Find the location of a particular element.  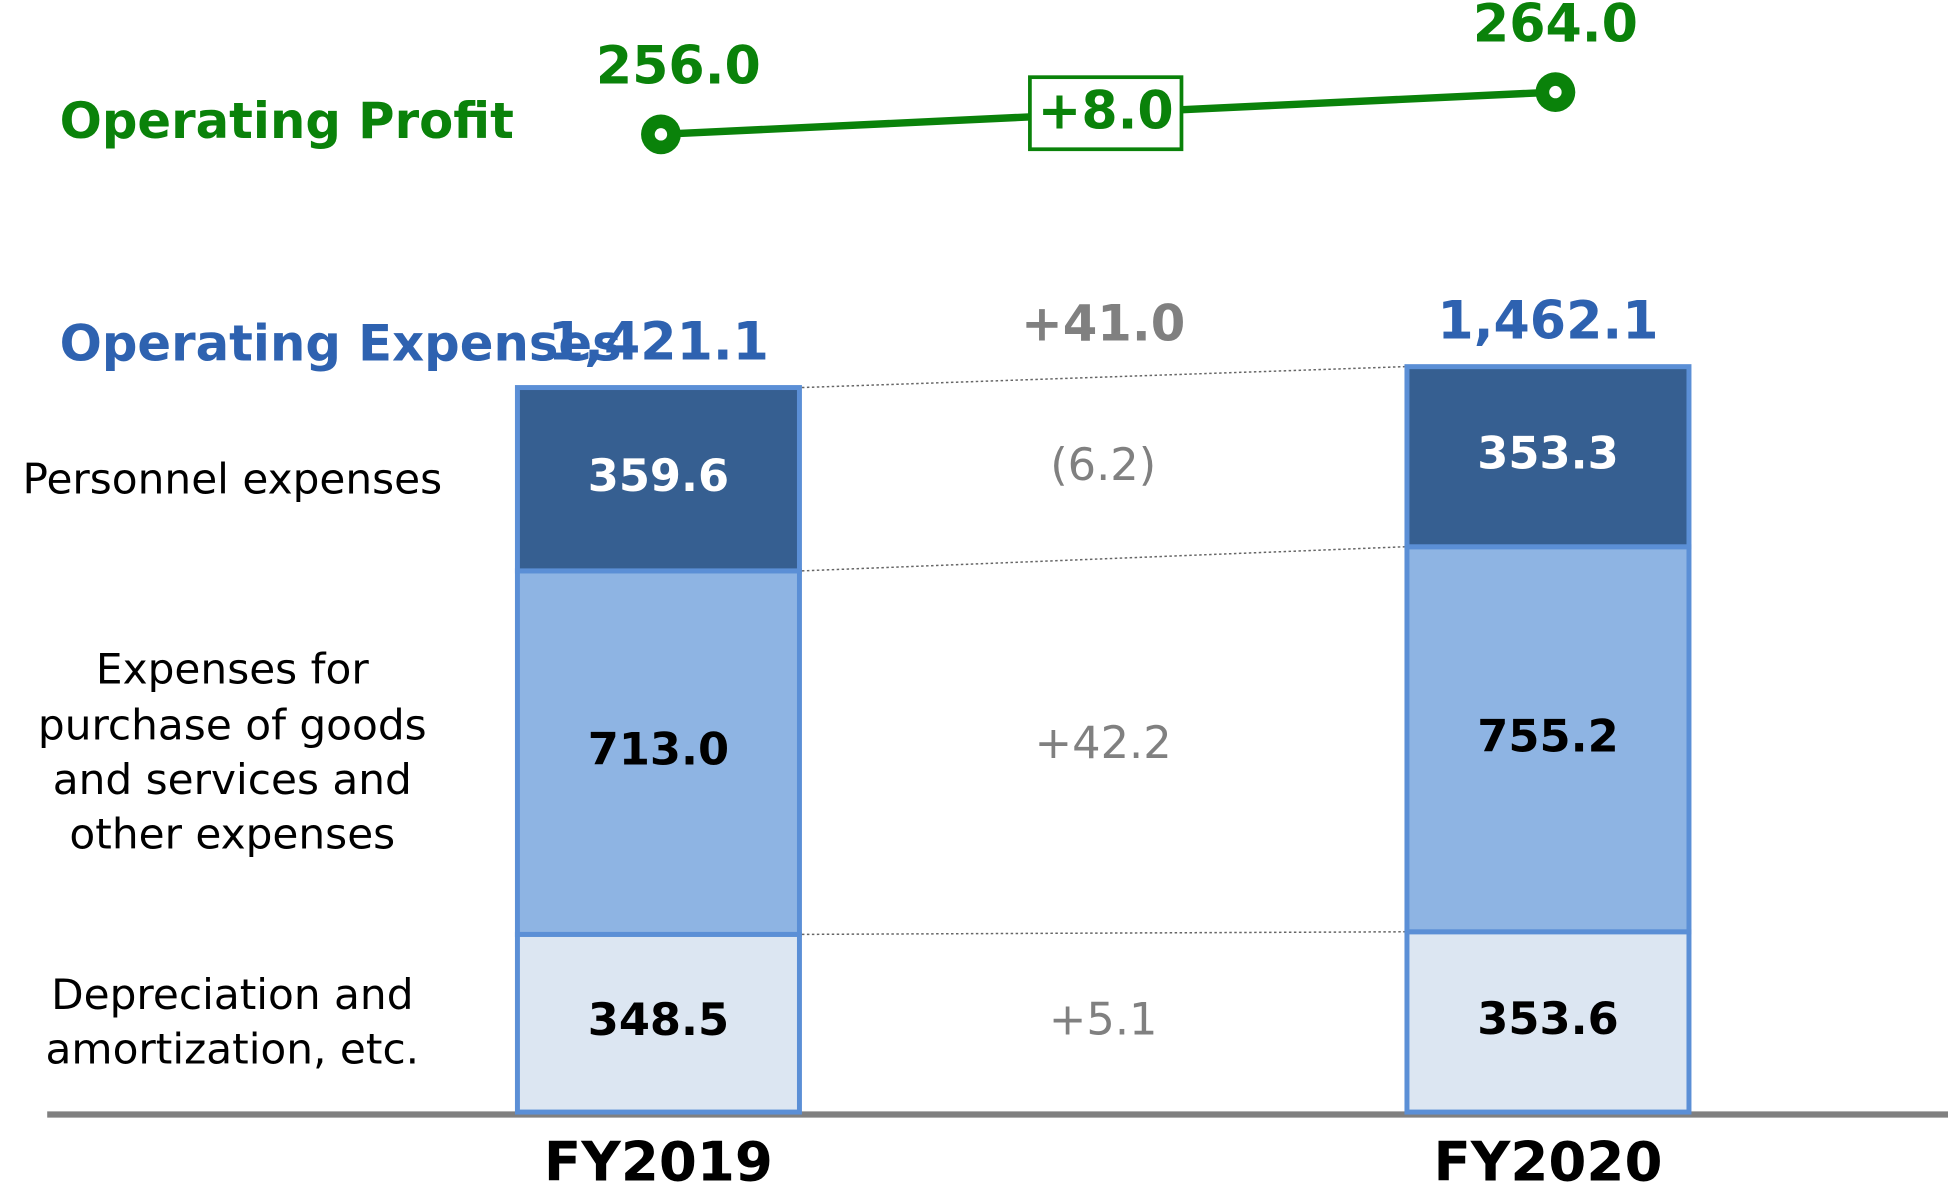

change-label: (6.2) is located at coordinates (1103, 464).